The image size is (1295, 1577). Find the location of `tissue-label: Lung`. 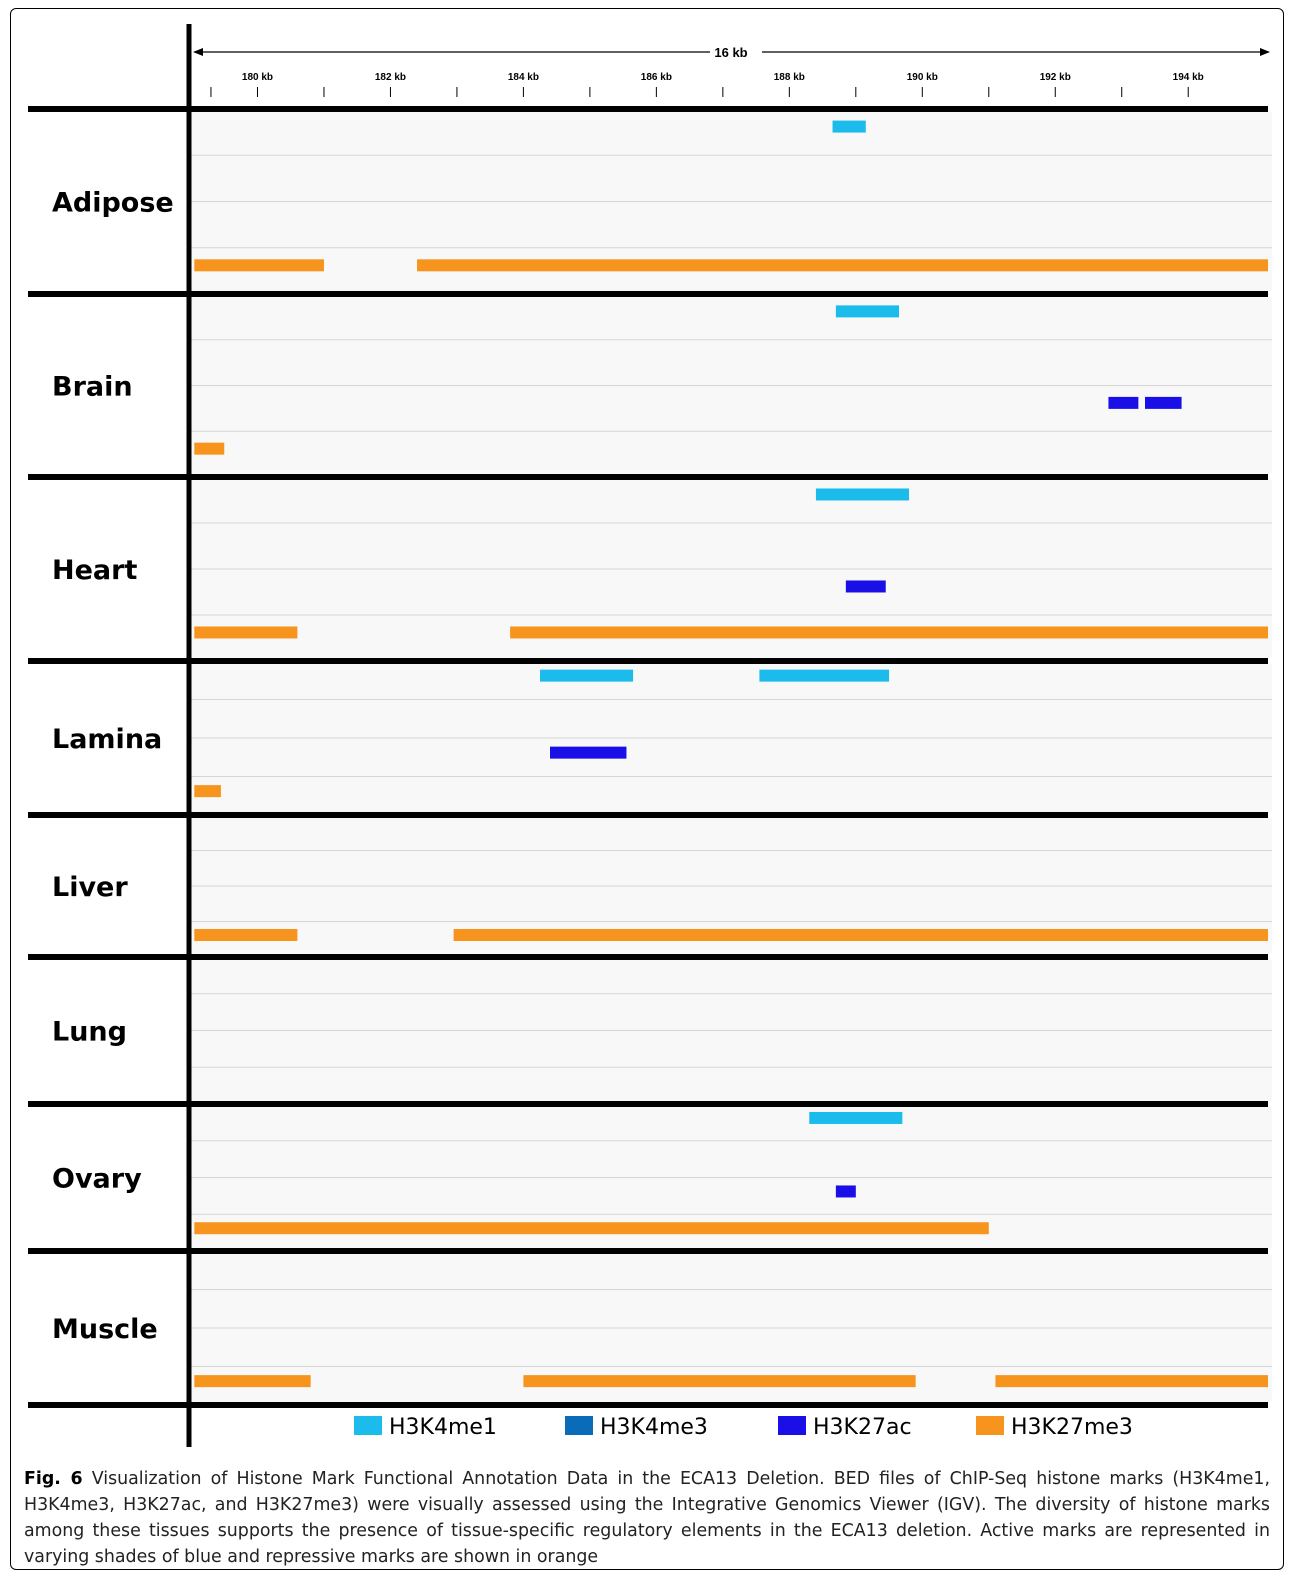

tissue-label: Lung is located at coordinates (89, 1032).